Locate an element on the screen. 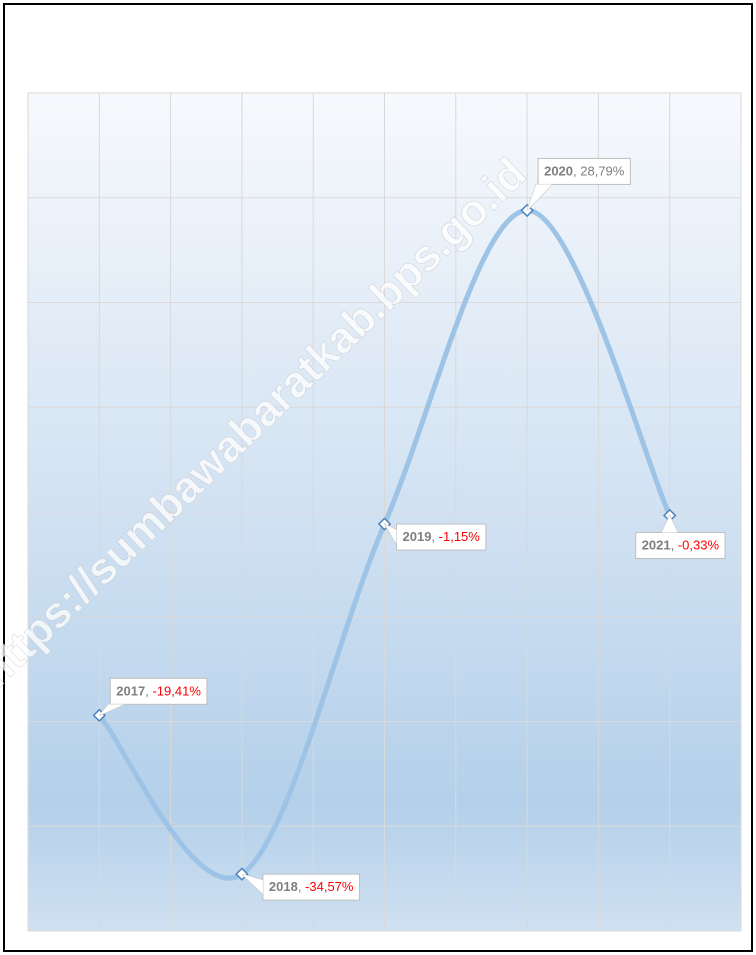  label-text: 2018, -34,57% is located at coordinates (311, 887).